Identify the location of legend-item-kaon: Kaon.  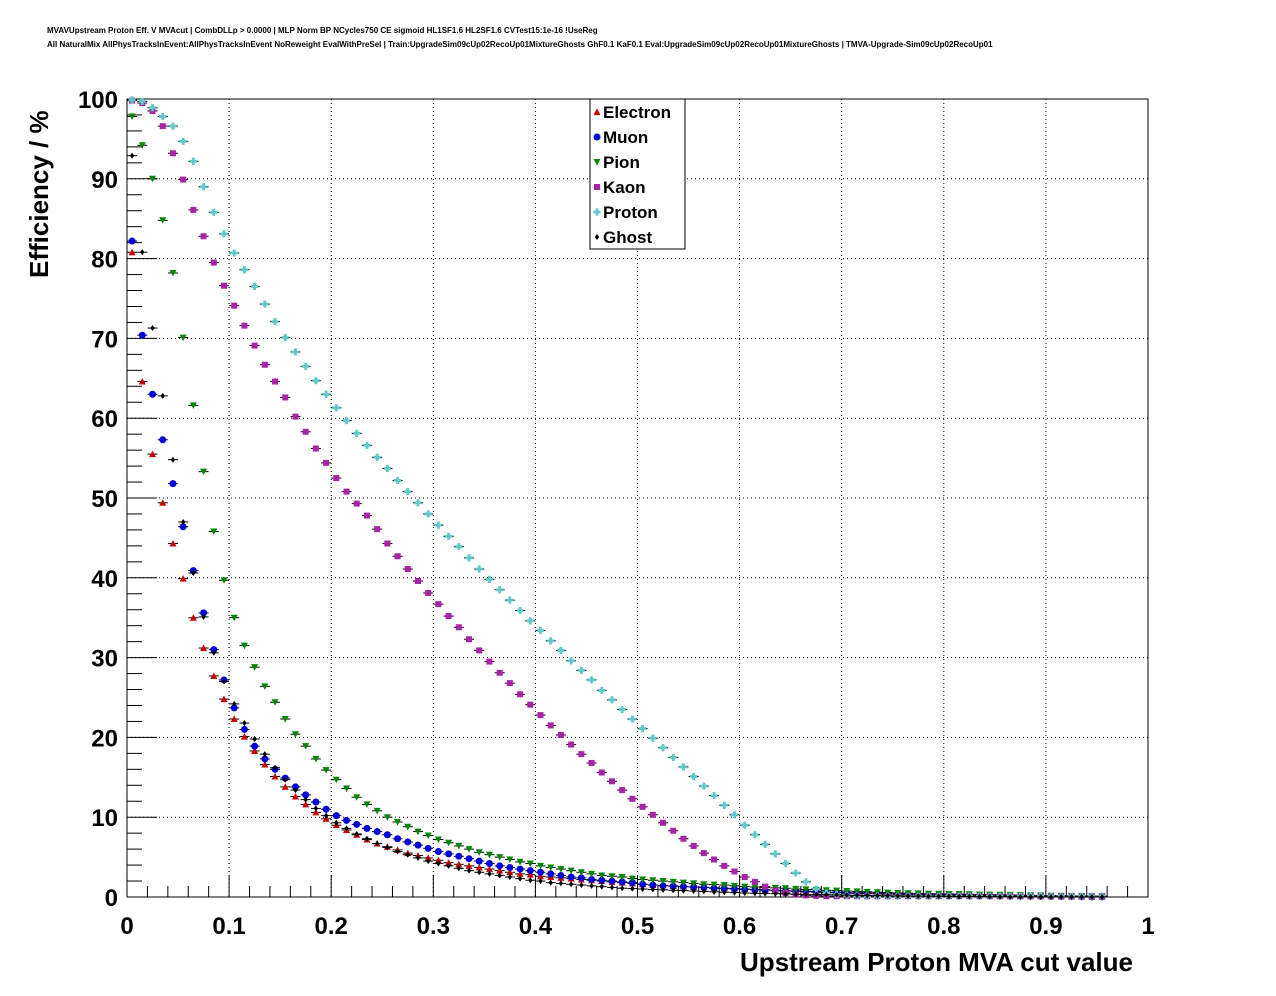
(620, 187).